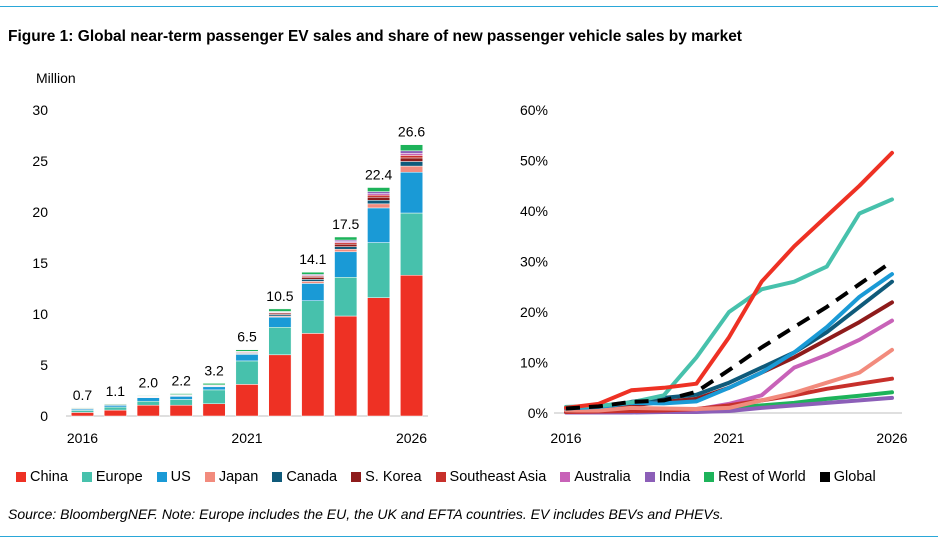 This screenshot has width=938, height=544. Describe the element at coordinates (83, 395) in the screenshot. I see `bar-total-label: 0.7` at that location.